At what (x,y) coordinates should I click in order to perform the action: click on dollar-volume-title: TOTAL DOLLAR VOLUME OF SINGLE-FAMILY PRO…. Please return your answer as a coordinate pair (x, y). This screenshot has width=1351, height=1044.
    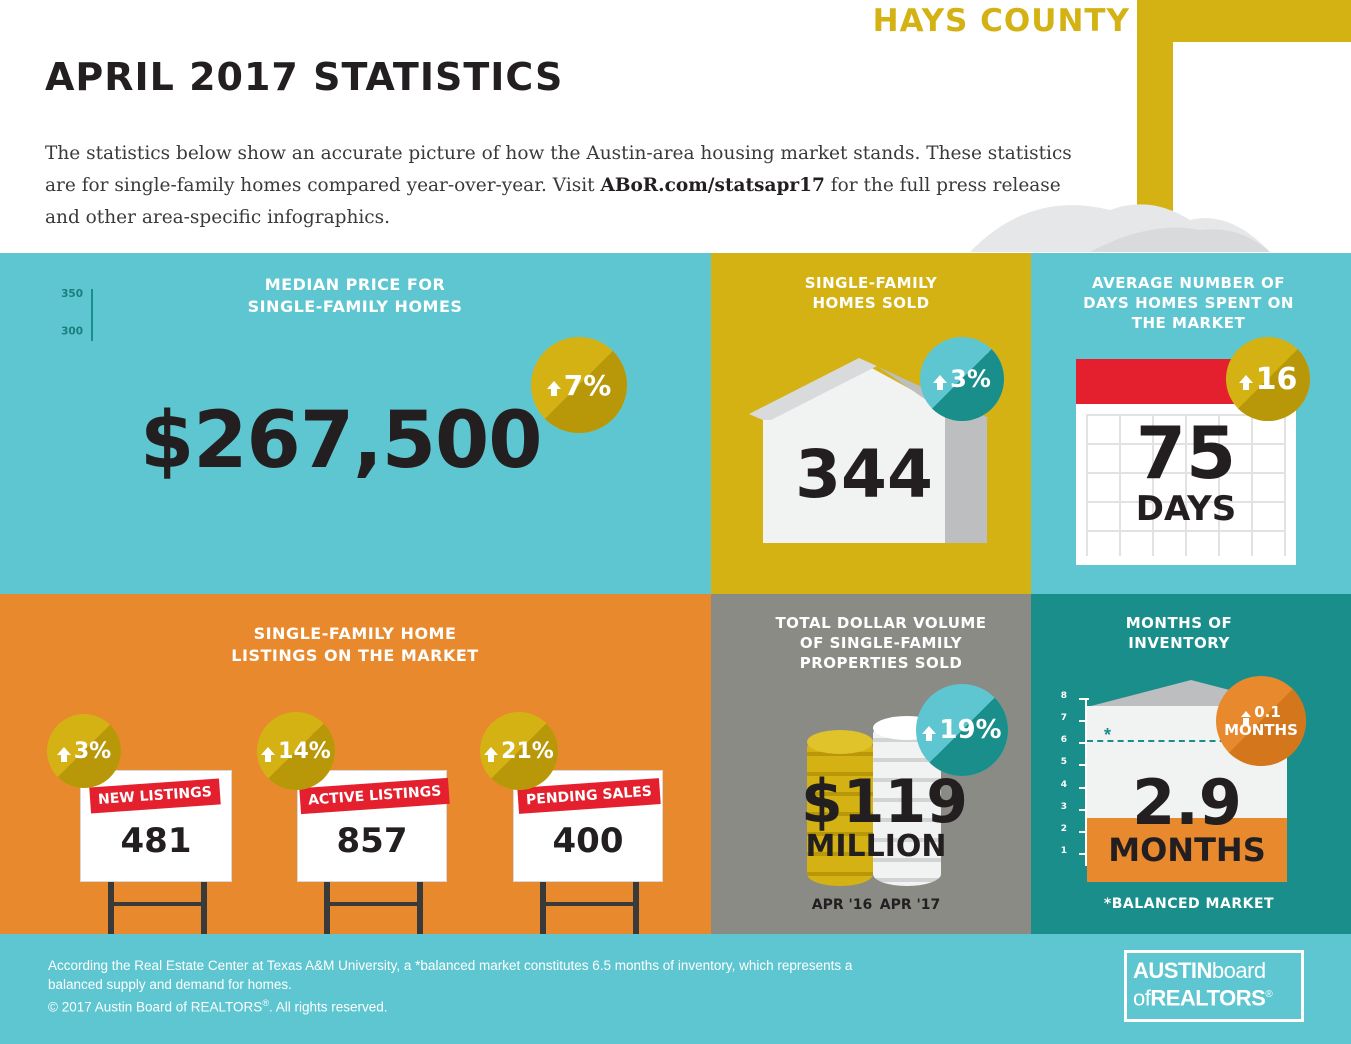
    Looking at the image, I should click on (881, 643).